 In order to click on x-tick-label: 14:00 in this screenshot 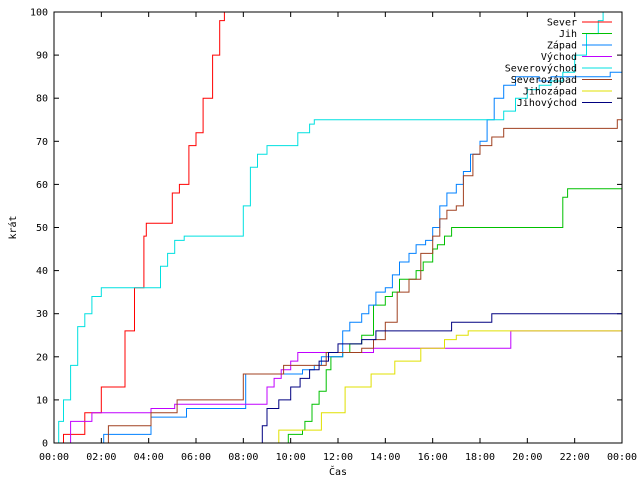, I will do `click(385, 457)`.